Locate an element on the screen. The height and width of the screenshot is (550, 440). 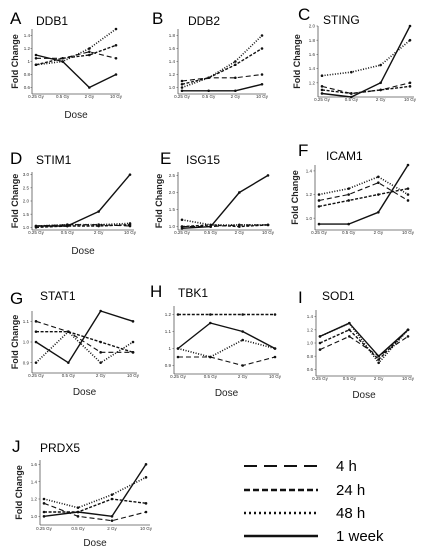
legend-label-4h: 4 h is located at coordinates (346, 466).